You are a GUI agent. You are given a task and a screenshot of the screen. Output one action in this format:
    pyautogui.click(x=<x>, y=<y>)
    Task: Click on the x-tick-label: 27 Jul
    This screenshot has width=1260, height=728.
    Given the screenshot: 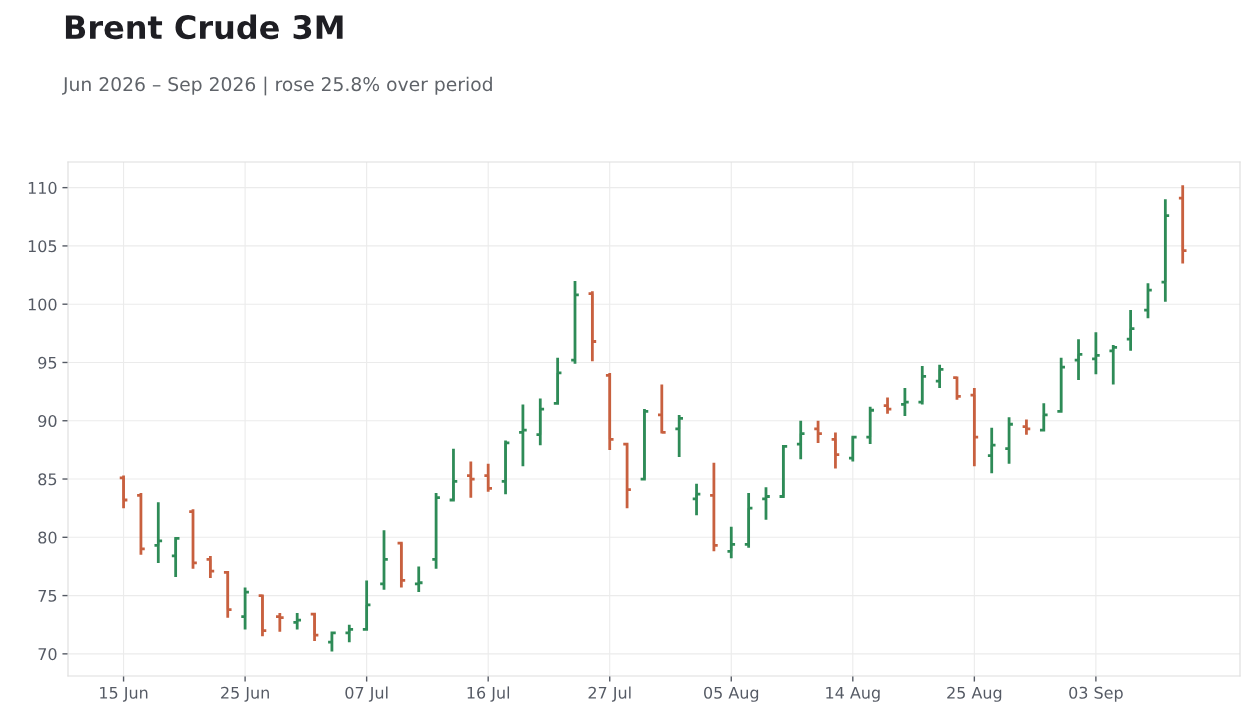 What is the action you would take?
    pyautogui.click(x=609, y=694)
    